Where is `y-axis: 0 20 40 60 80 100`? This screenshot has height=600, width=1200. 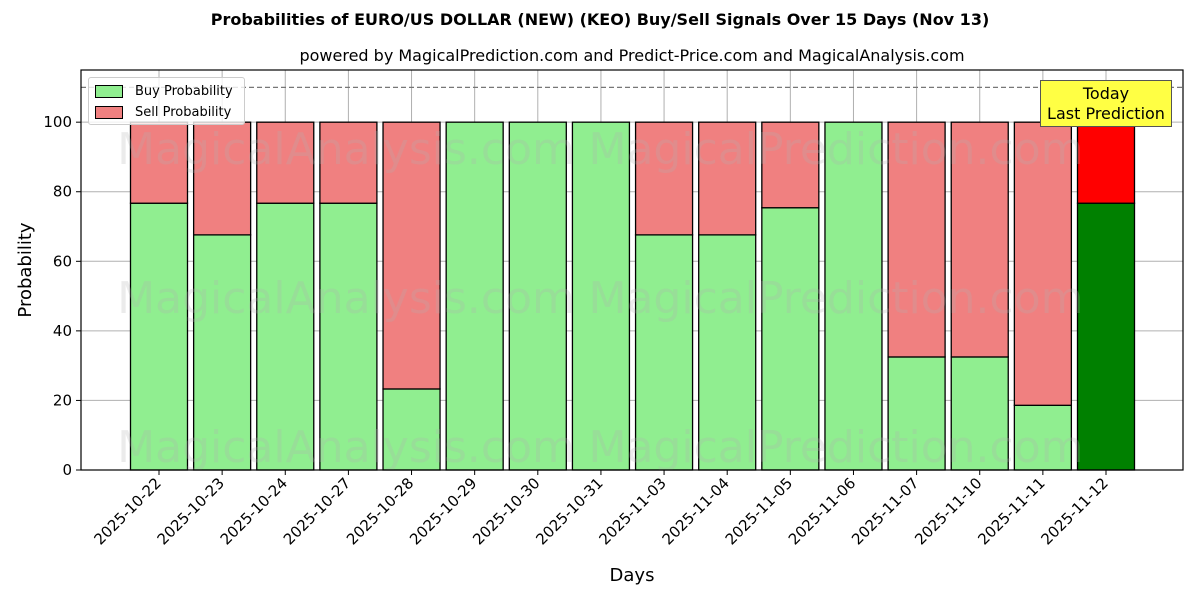
y-axis: 0 20 40 60 80 100 is located at coordinates (62, 296).